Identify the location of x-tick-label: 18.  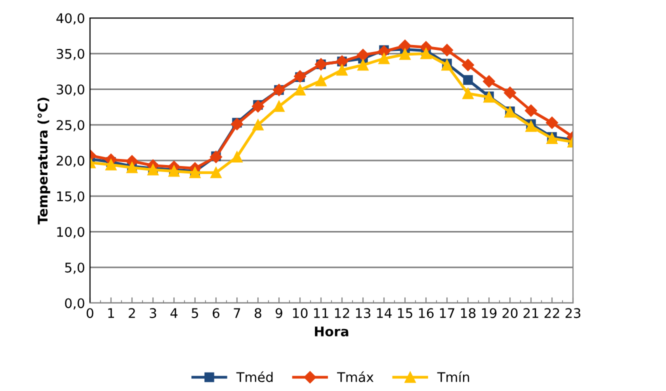
(468, 313).